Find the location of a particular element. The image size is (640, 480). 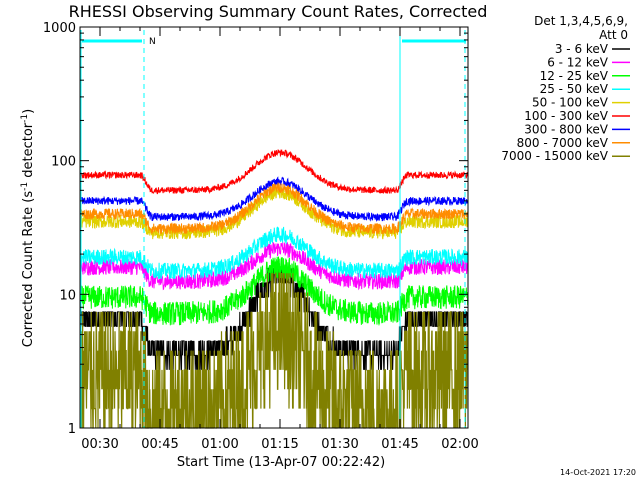

legend-header-line-2: Att 0 is located at coordinates (613, 35).